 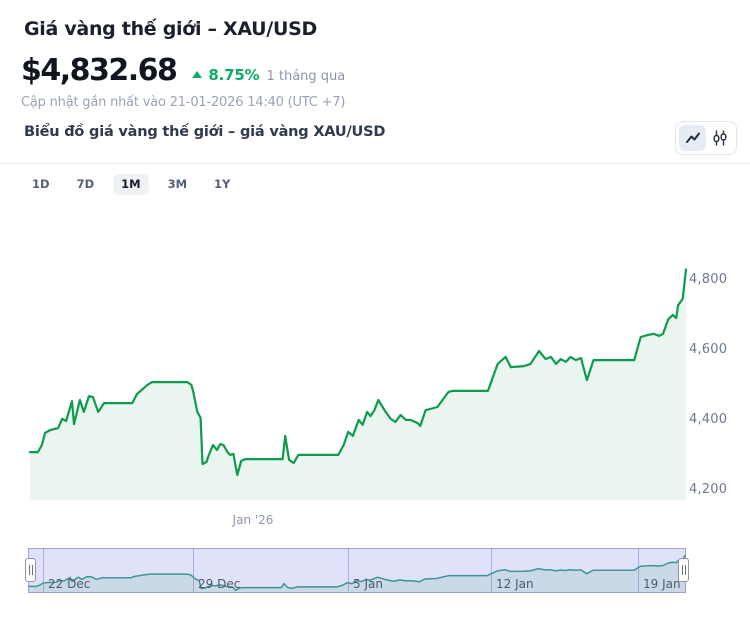 I want to click on divider, so click(x=375, y=163).